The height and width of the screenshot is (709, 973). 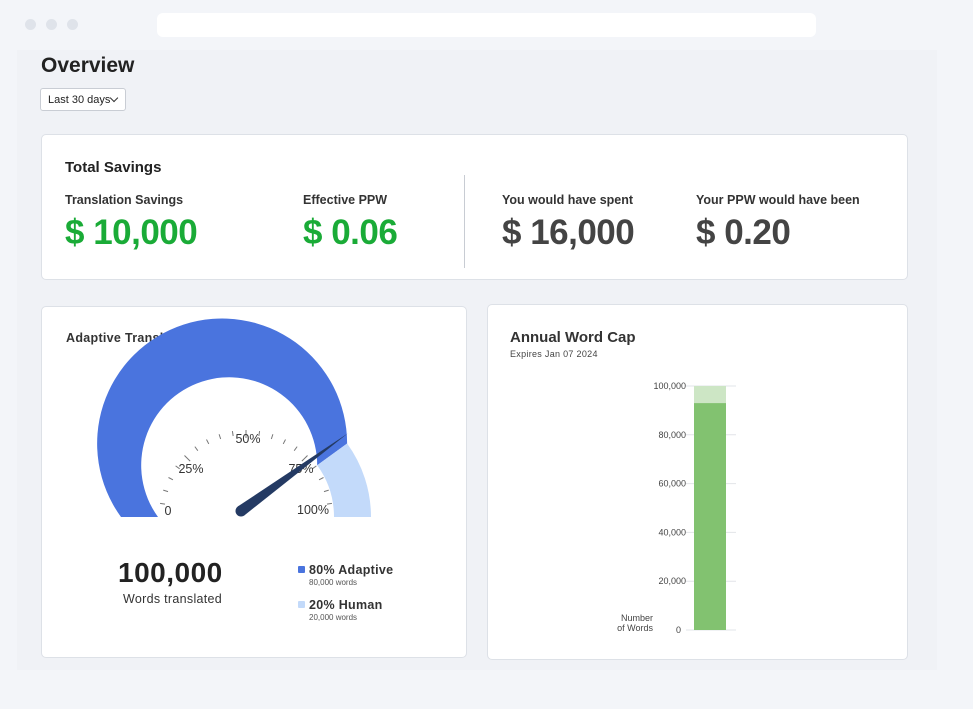 I want to click on window-chrome, so click(x=486, y=24).